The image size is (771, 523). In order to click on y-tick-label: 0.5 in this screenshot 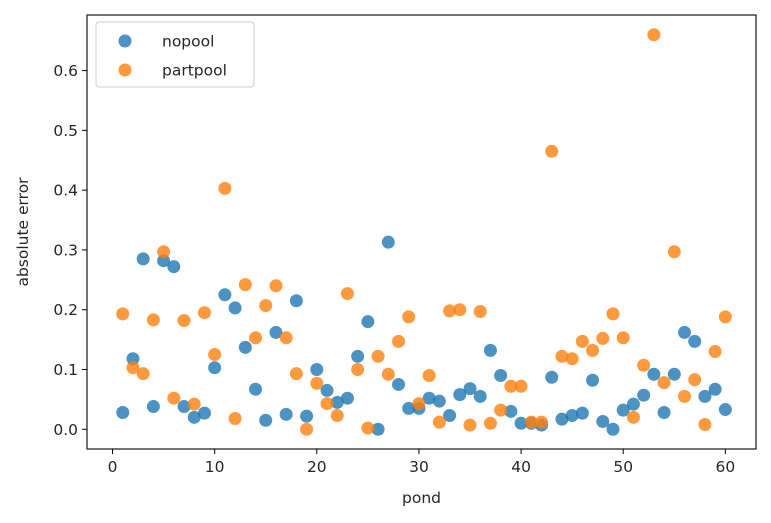, I will do `click(65, 131)`.